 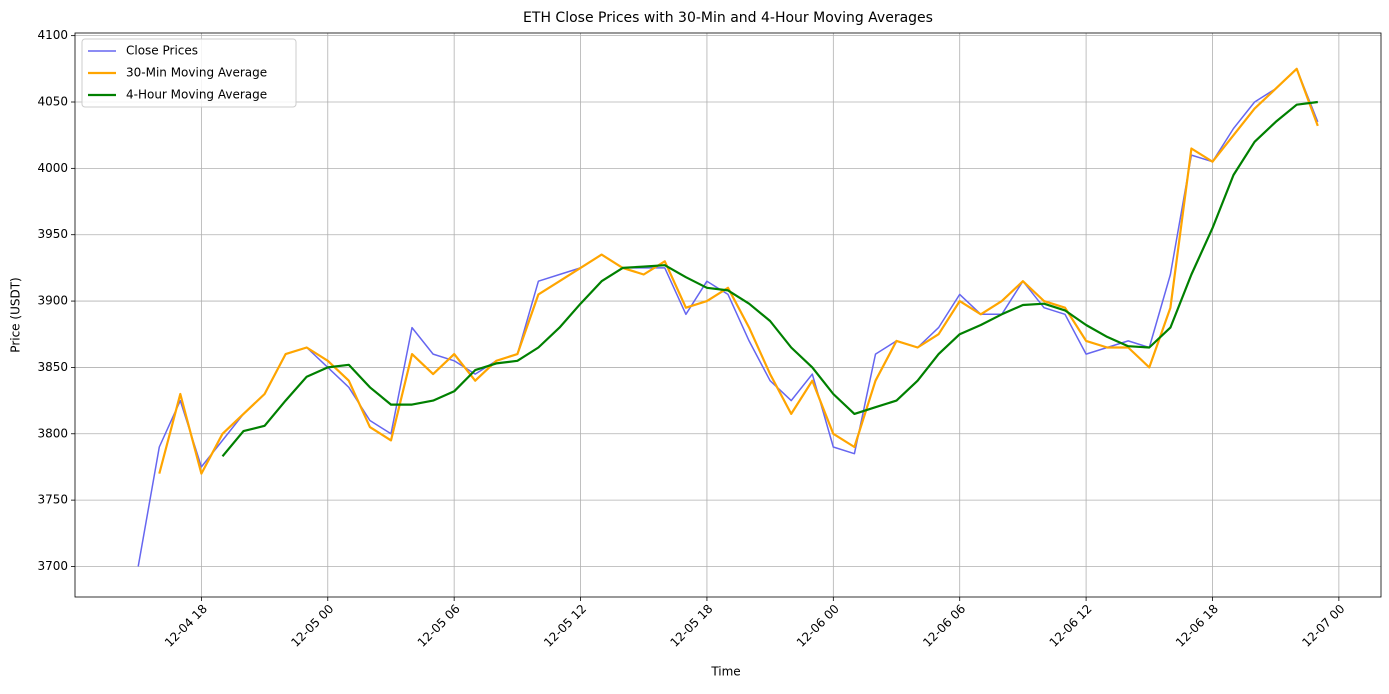 I want to click on x-tick-label: 12-07 00, so click(x=1323, y=626).